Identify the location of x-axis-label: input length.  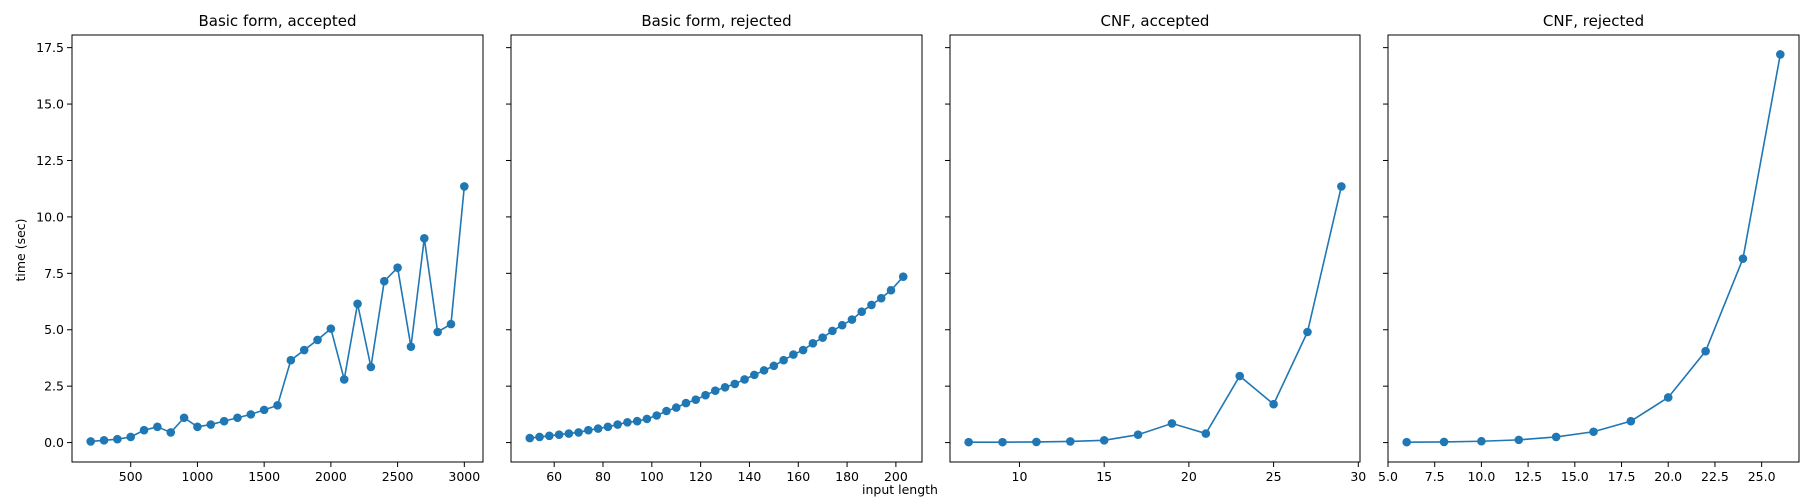
(900, 489).